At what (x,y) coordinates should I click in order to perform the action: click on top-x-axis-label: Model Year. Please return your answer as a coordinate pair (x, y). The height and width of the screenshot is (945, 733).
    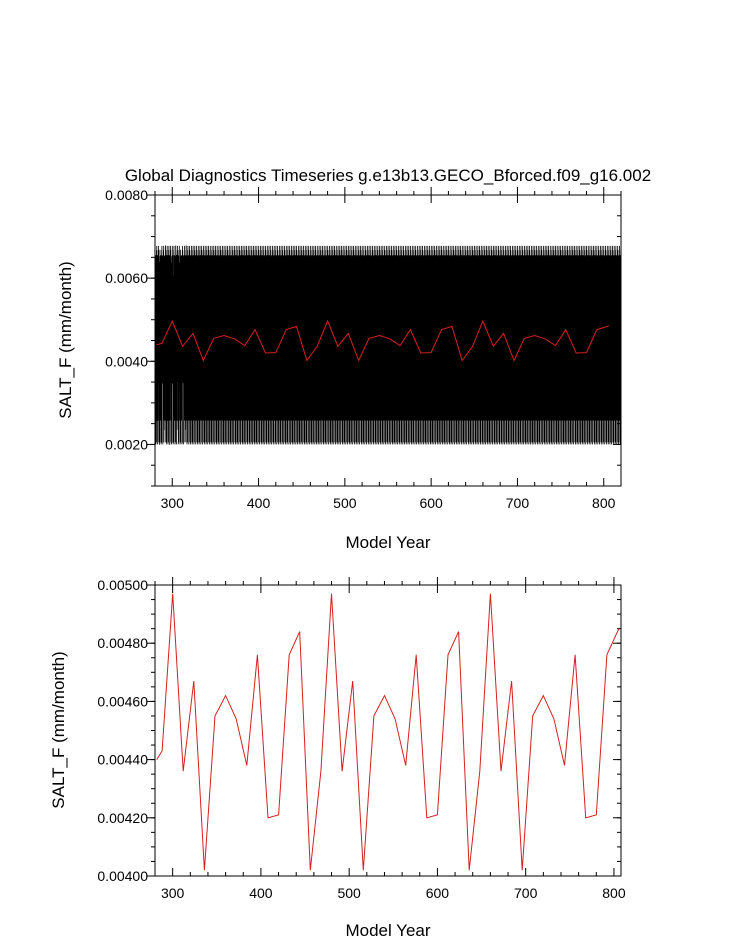
    Looking at the image, I should click on (387, 542).